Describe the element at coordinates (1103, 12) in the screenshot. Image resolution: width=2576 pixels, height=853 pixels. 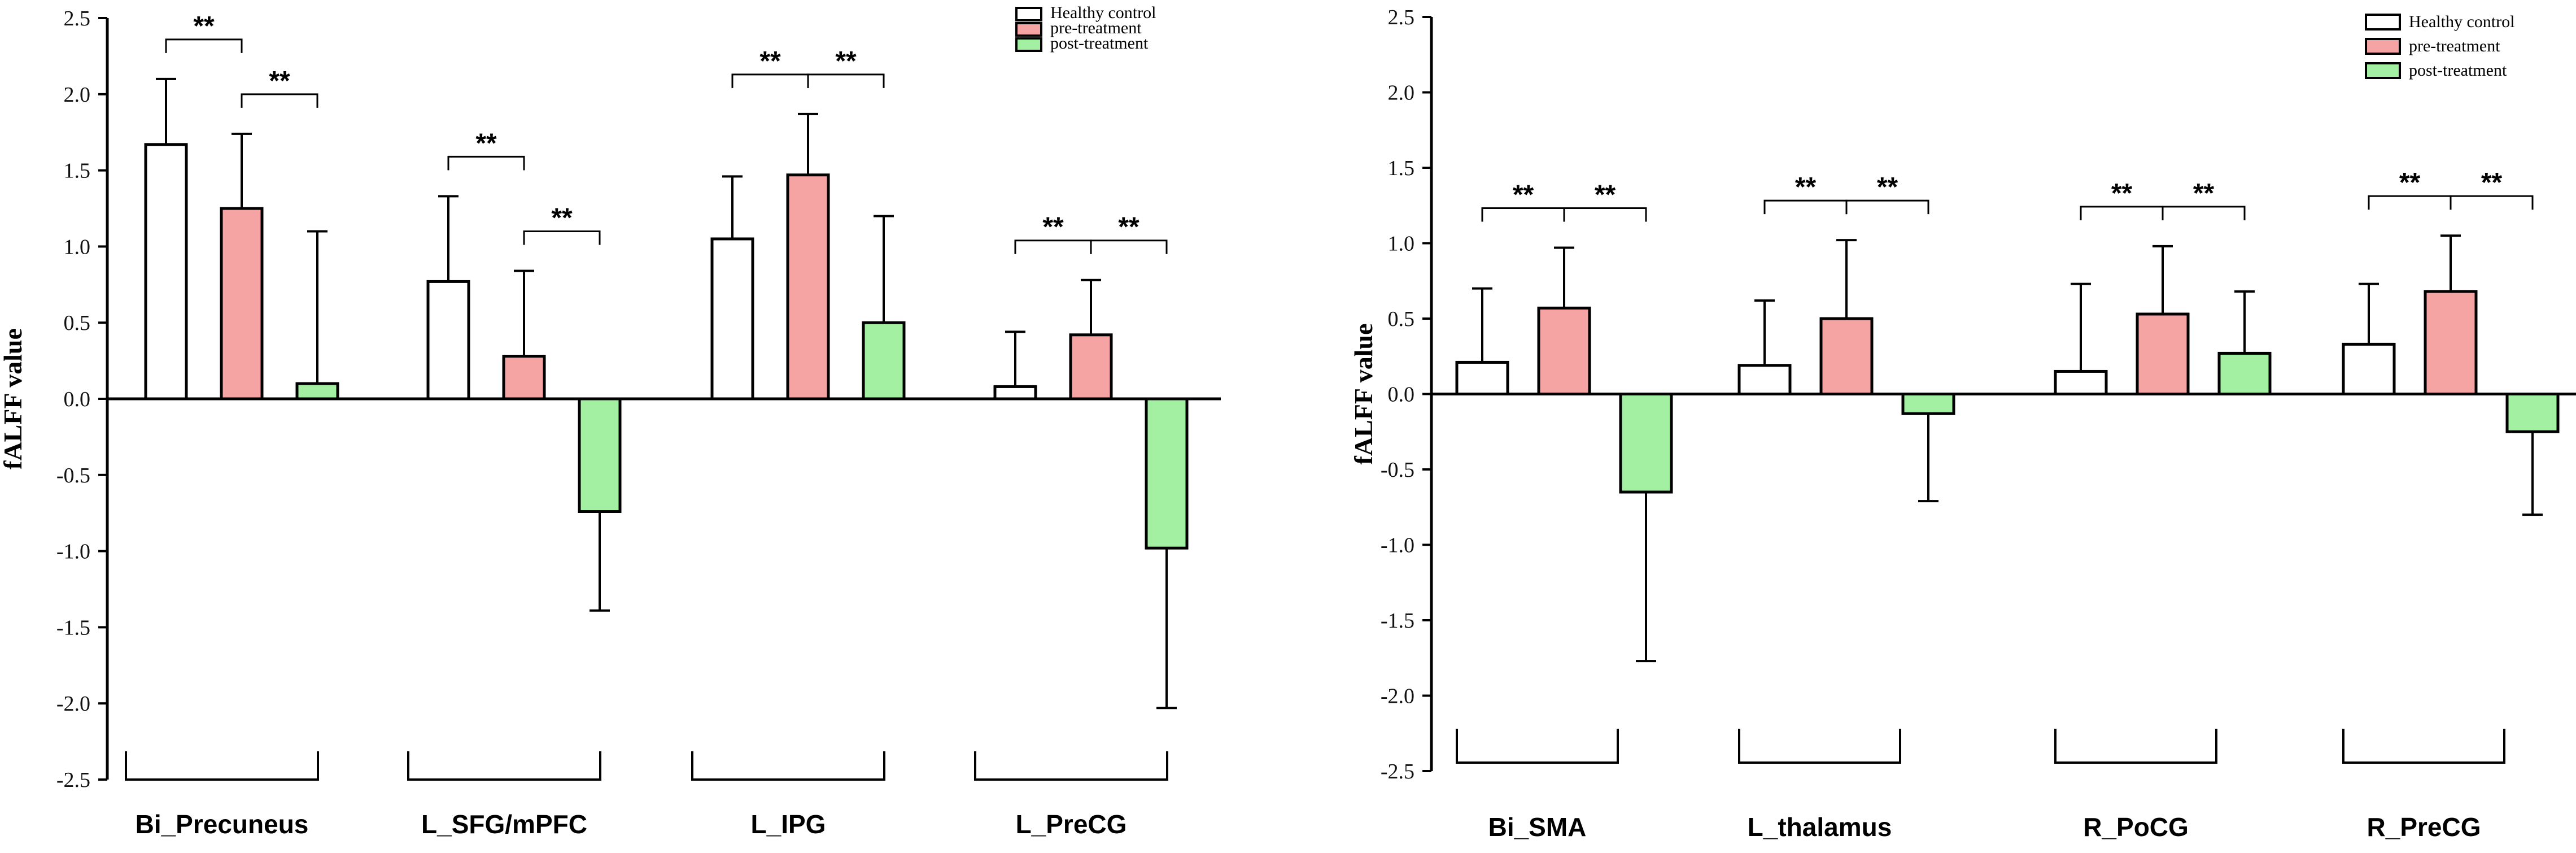
I see `panel-1-legend-label-1: Healthy control` at that location.